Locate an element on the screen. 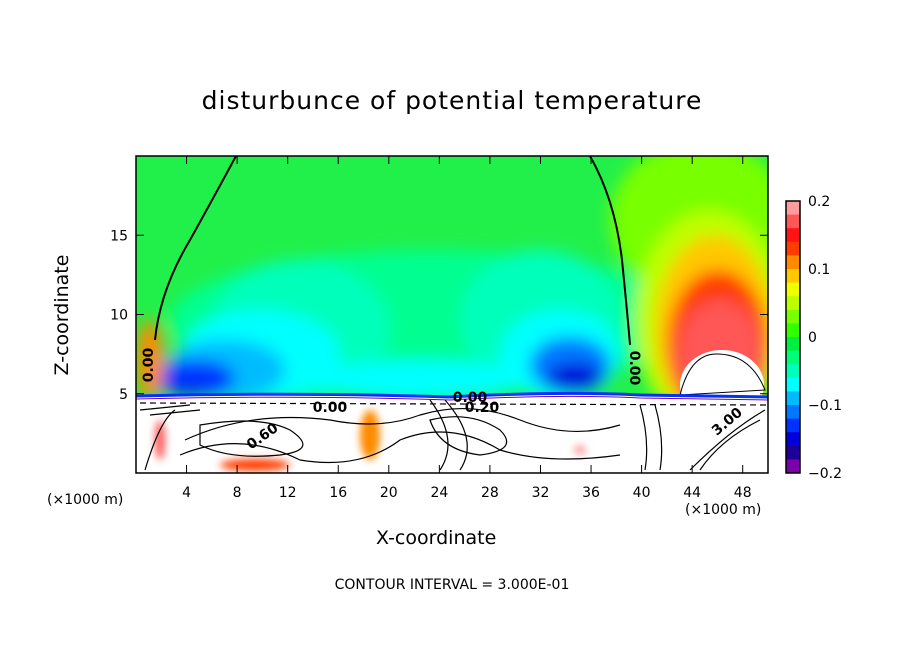 This screenshot has height=654, width=904. colorbar-tick-label: 0.2 is located at coordinates (819, 202).